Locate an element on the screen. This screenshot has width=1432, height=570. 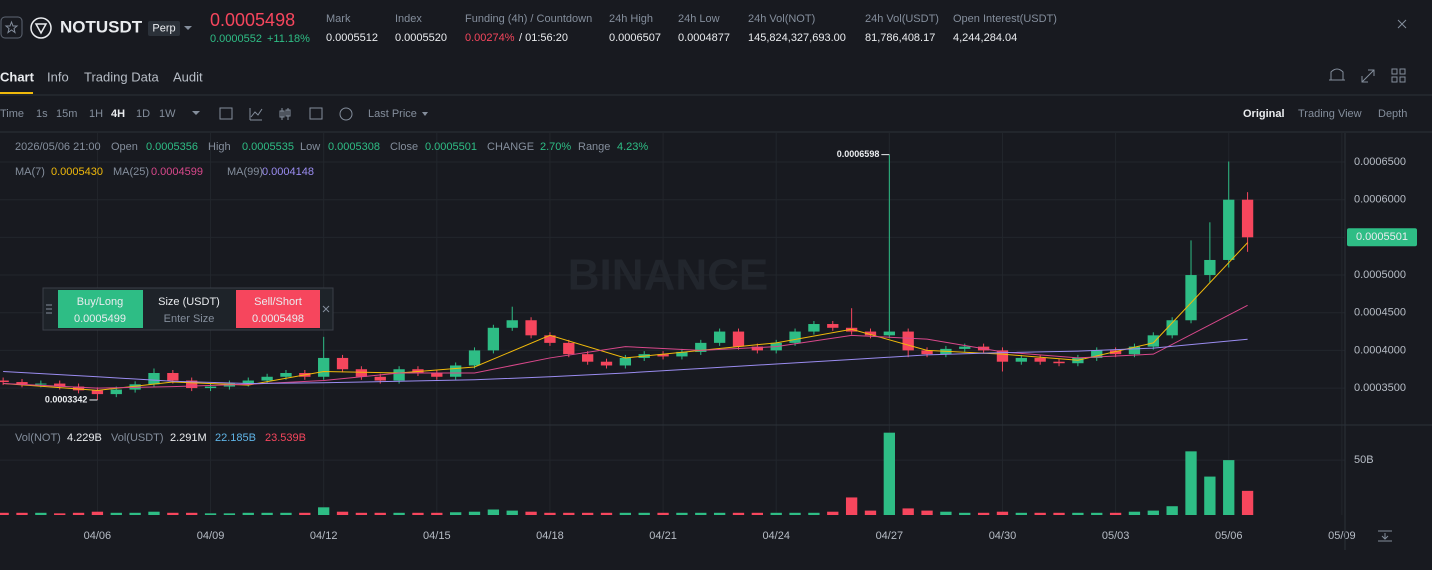
y-tick-label: 0.0004000 is located at coordinates (1380, 350).